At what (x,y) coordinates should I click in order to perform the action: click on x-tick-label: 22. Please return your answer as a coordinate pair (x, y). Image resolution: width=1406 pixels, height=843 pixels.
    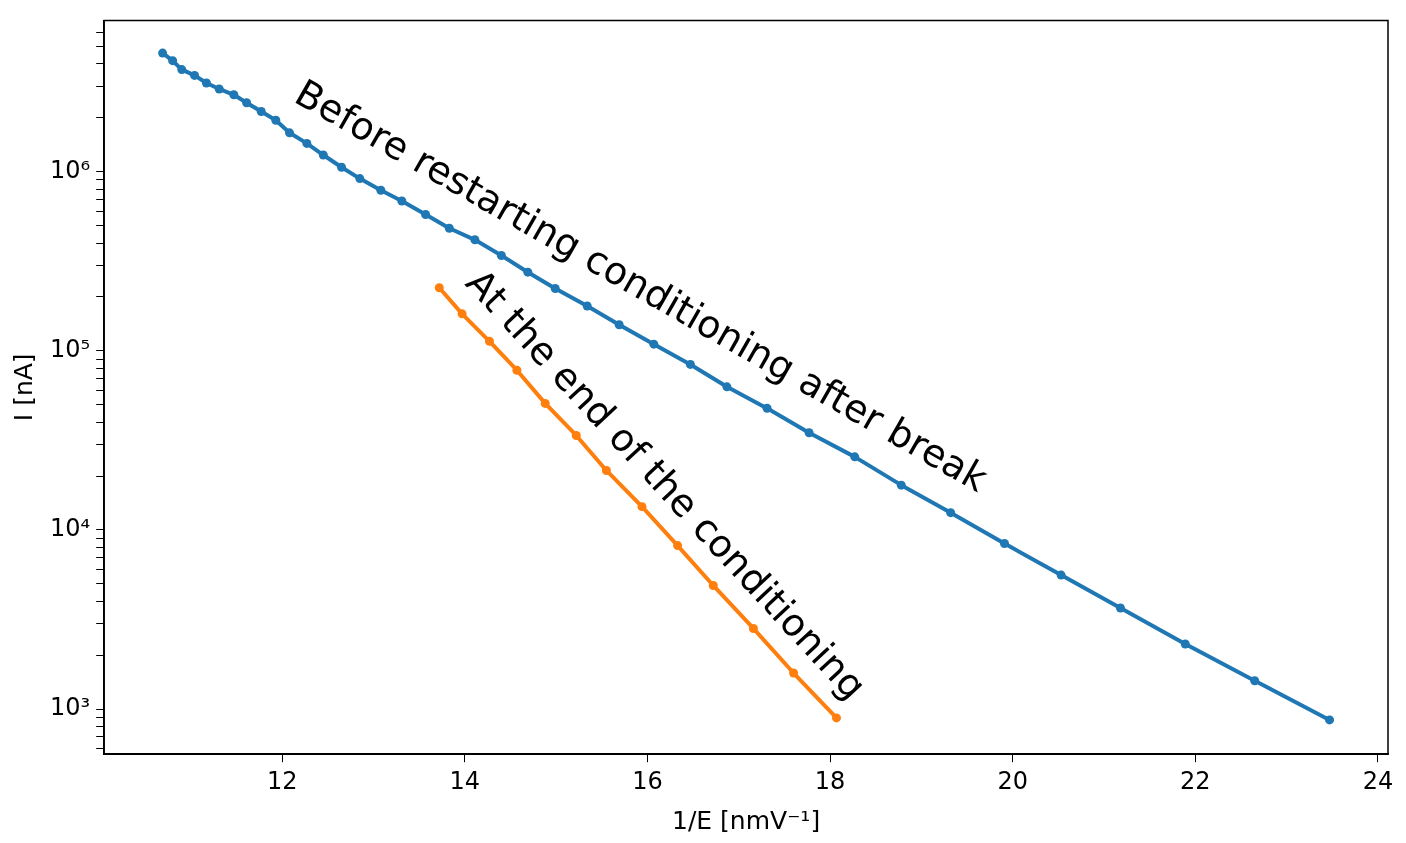
    Looking at the image, I should click on (1195, 780).